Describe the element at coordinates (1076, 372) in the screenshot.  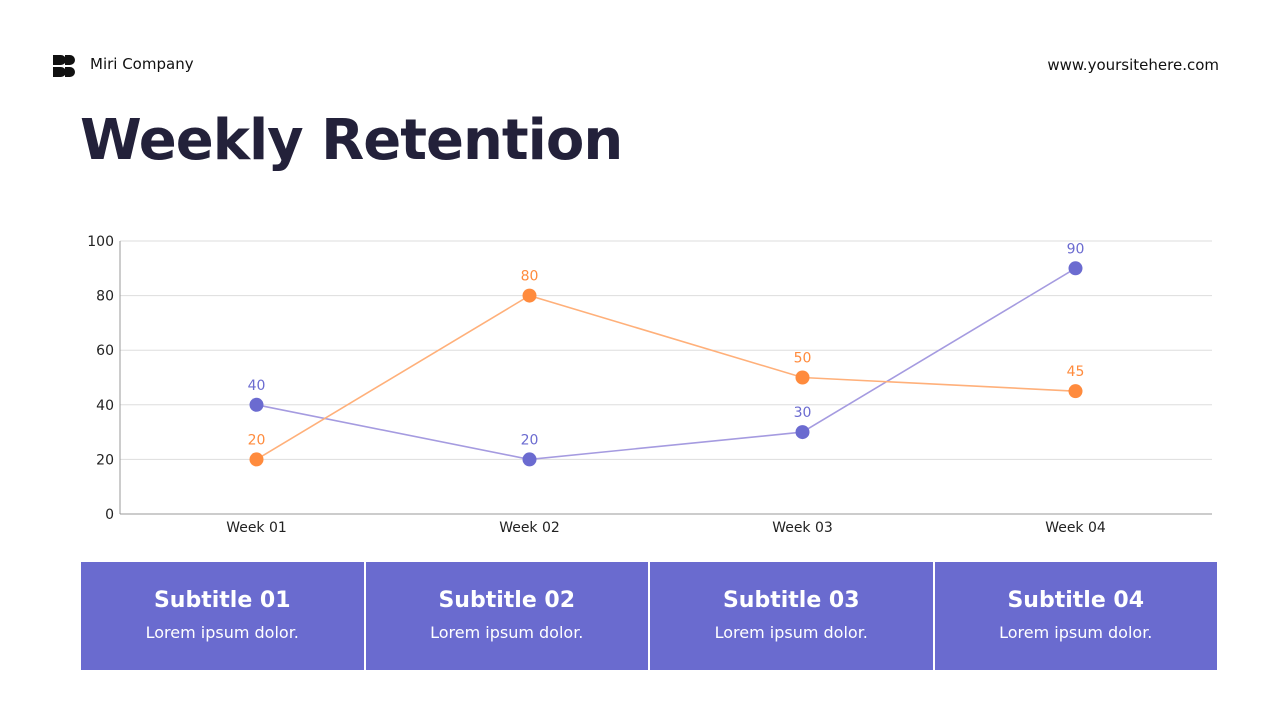
I see `data-label: 45` at that location.